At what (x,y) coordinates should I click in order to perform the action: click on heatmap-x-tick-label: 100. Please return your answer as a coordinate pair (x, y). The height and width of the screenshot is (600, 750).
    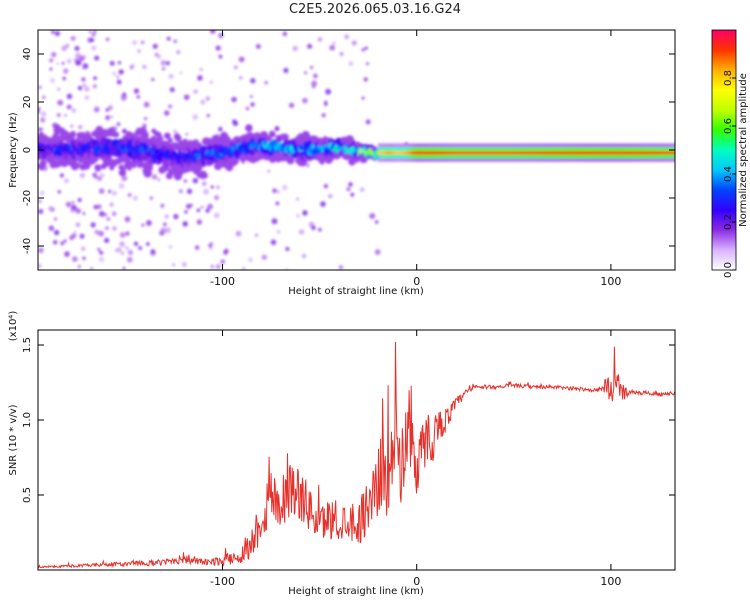
    Looking at the image, I should click on (610, 281).